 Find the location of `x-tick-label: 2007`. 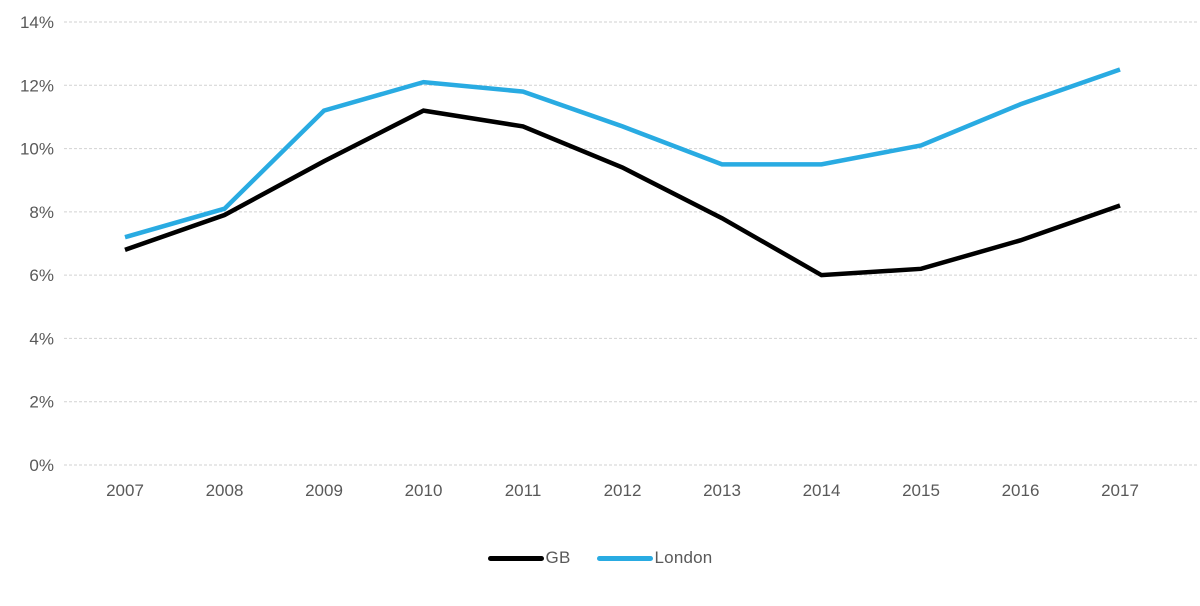

x-tick-label: 2007 is located at coordinates (125, 490).